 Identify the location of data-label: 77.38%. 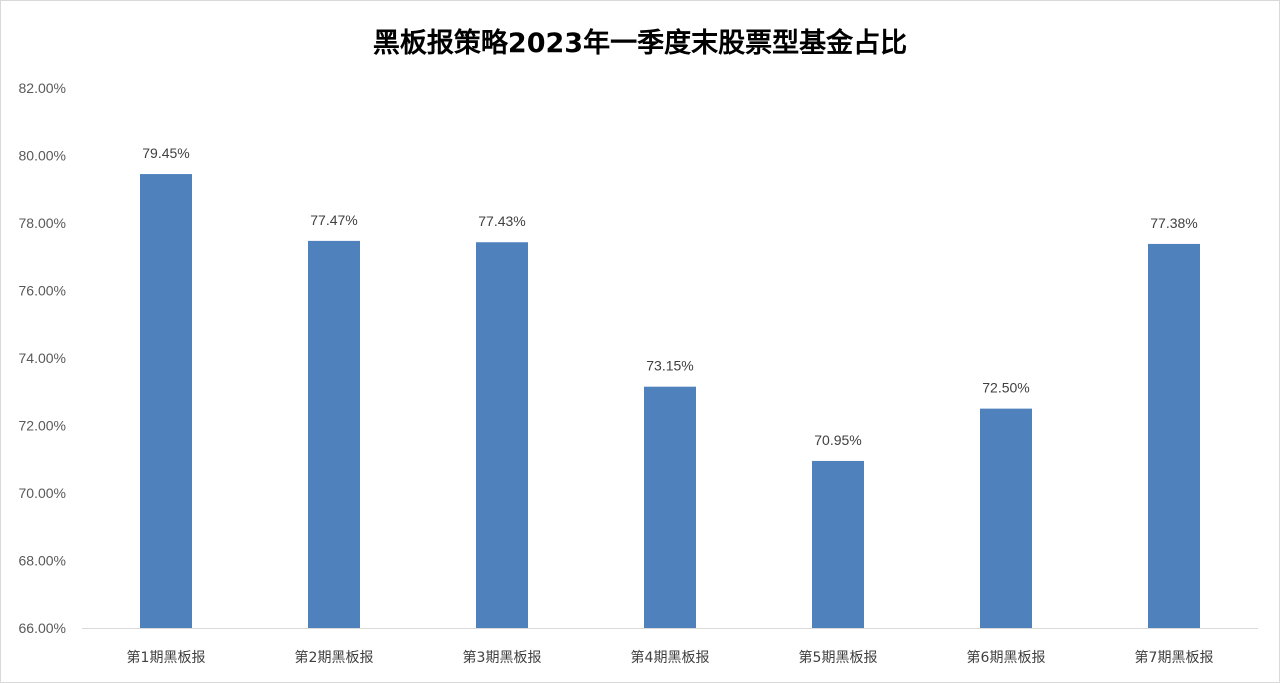
(1173, 223).